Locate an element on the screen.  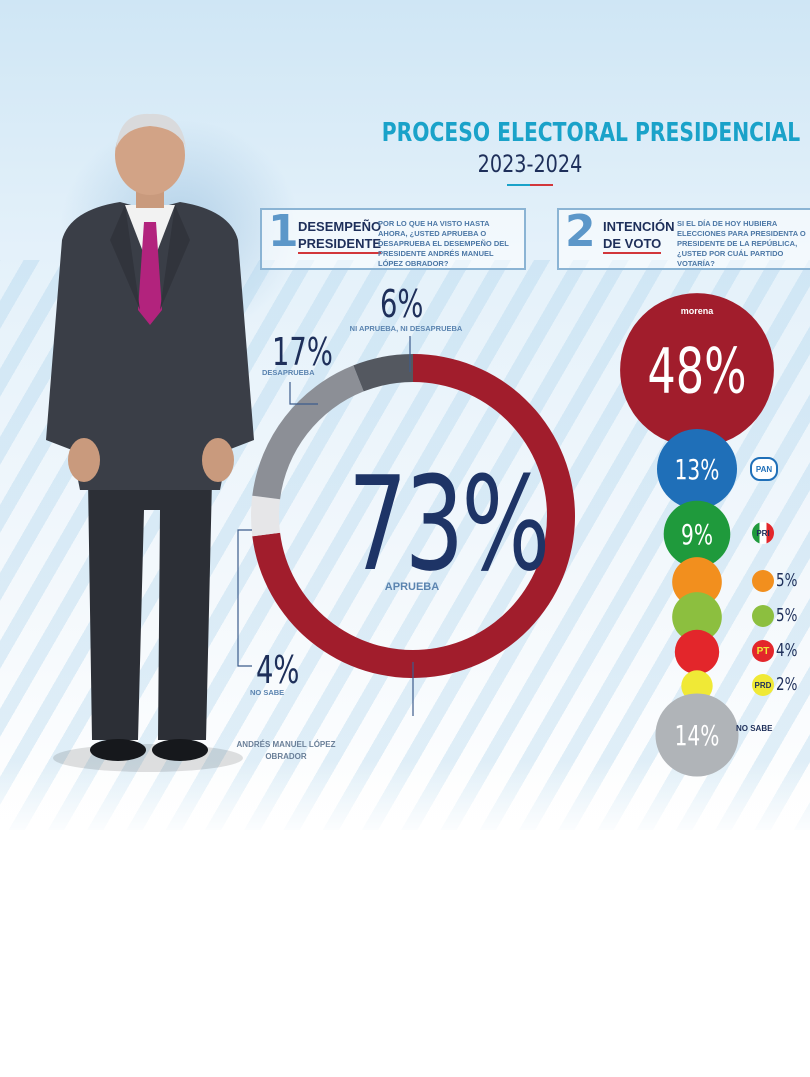
label-desaprueba: DESAPRUEBA is located at coordinates (288, 372).